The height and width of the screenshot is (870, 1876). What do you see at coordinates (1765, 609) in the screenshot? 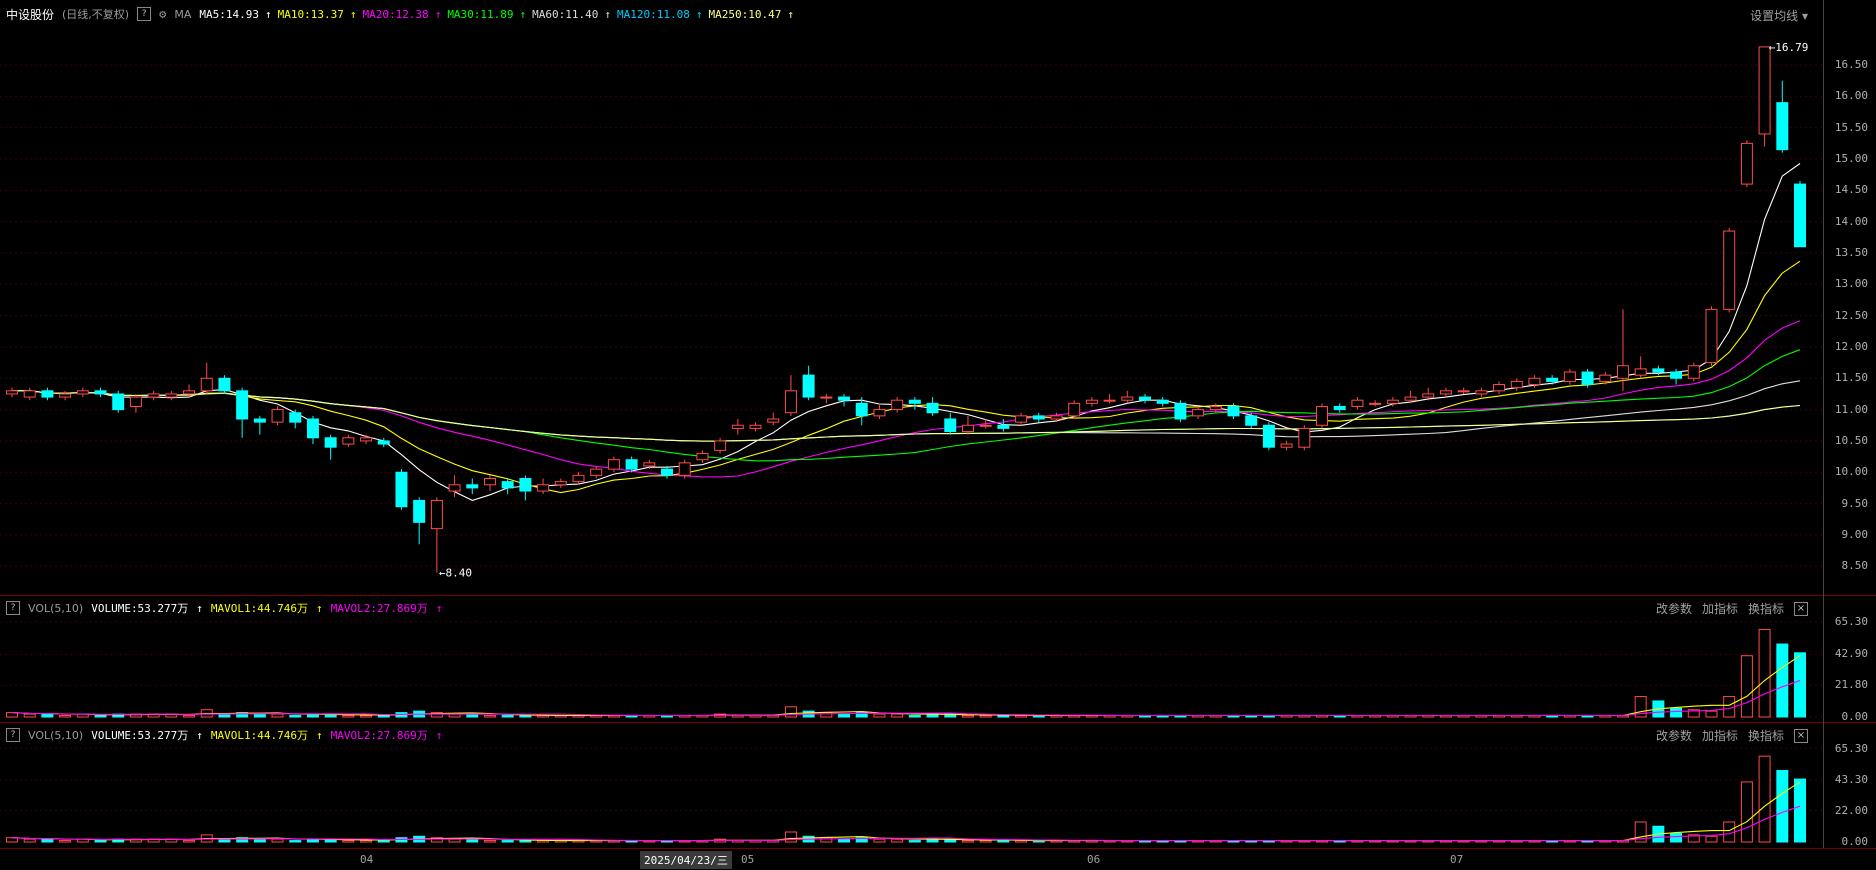
I see `switch-indicator-button: 换指标` at bounding box center [1765, 609].